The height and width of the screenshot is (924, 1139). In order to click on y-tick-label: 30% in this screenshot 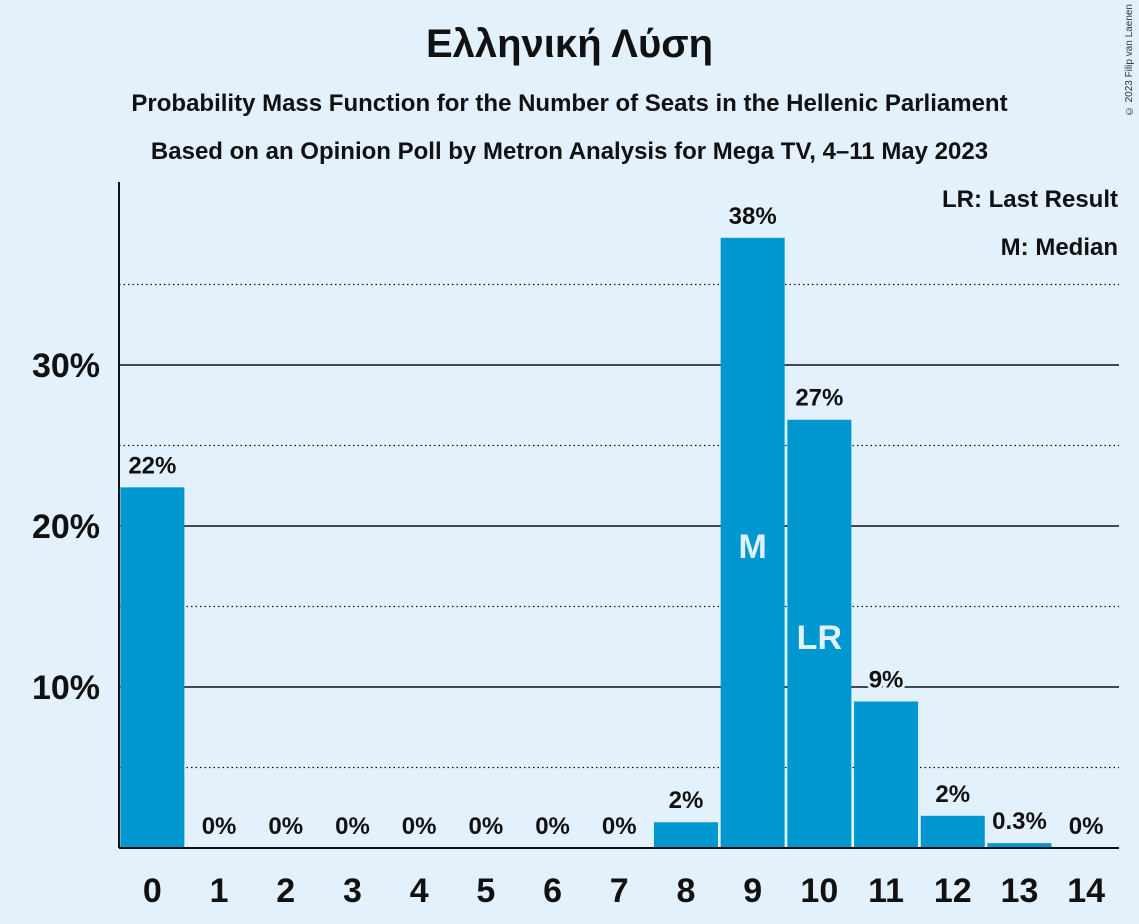, I will do `click(66, 366)`.